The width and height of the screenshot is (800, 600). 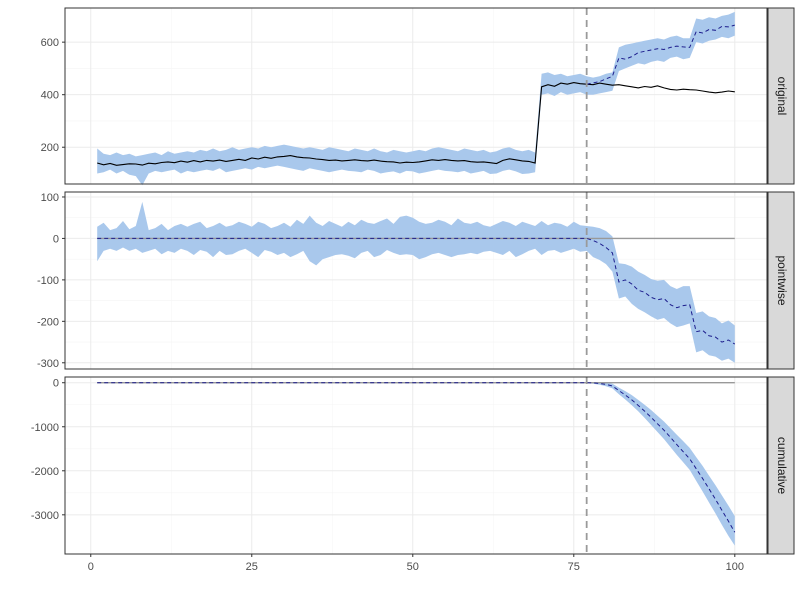 I want to click on strip-label-pointwise: pointwise, so click(x=782, y=280).